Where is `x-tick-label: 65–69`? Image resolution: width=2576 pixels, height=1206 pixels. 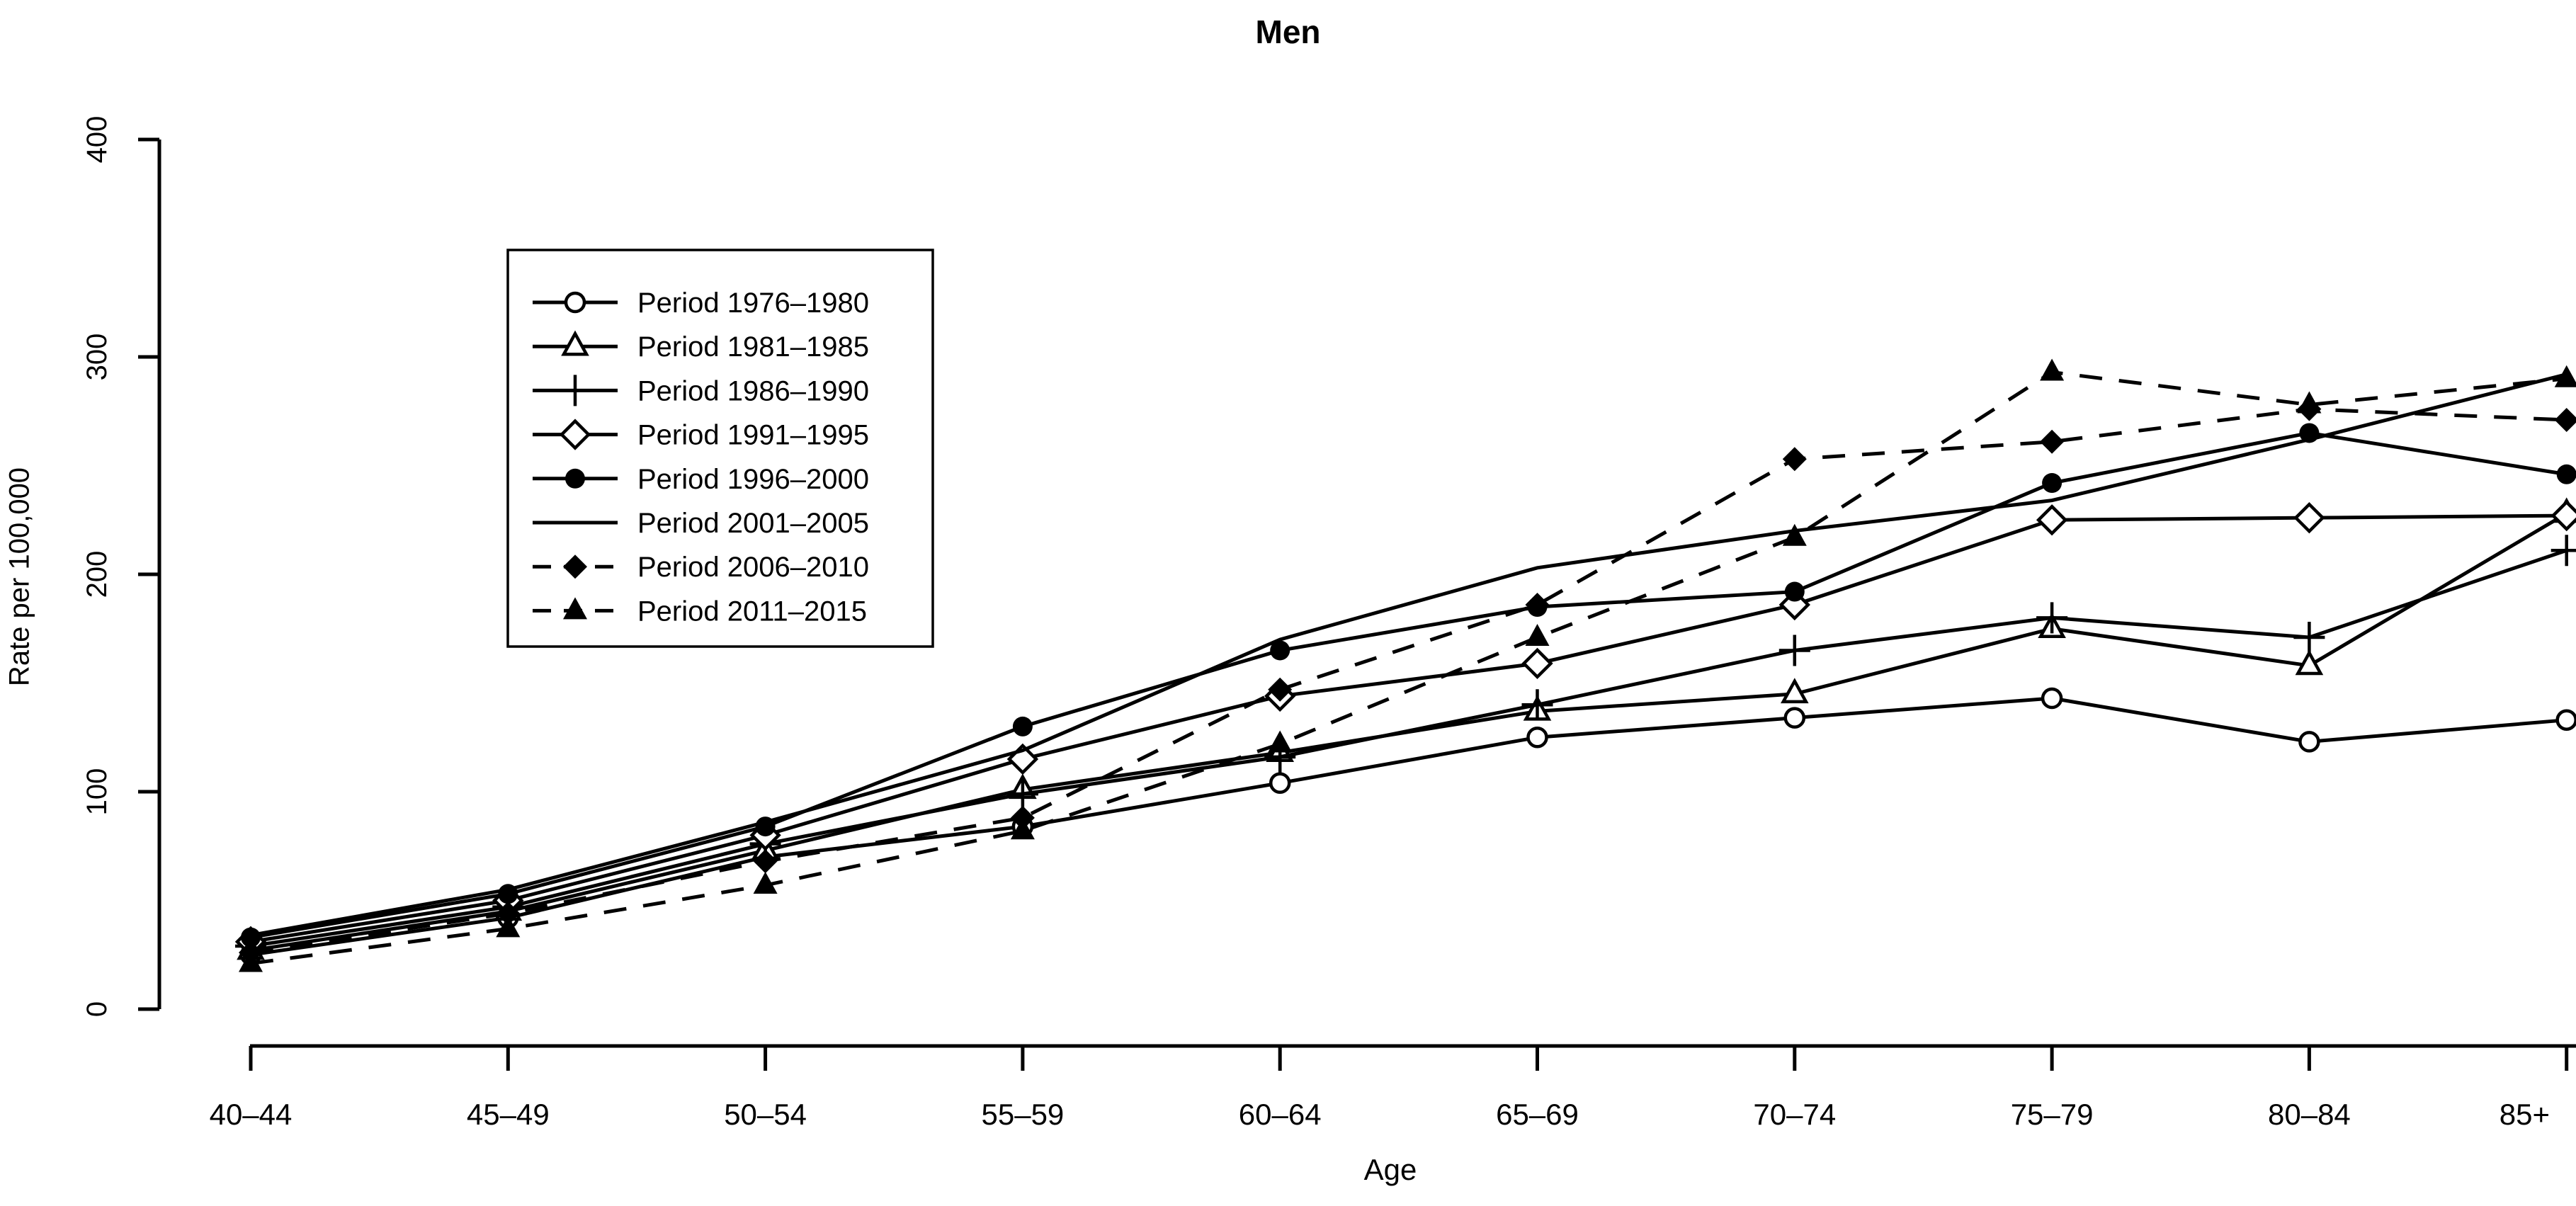
x-tick-label: 65–69 is located at coordinates (1537, 1115).